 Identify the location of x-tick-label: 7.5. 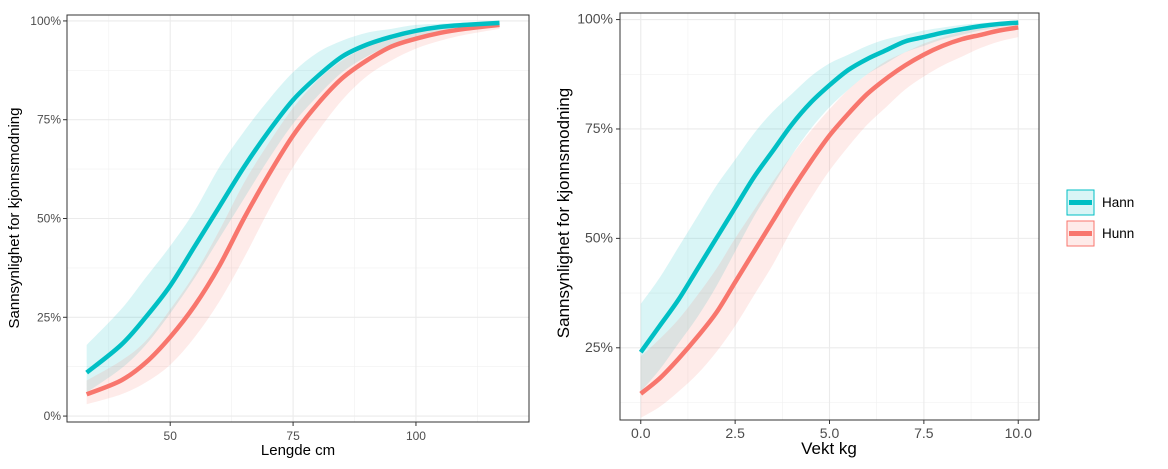
(924, 433).